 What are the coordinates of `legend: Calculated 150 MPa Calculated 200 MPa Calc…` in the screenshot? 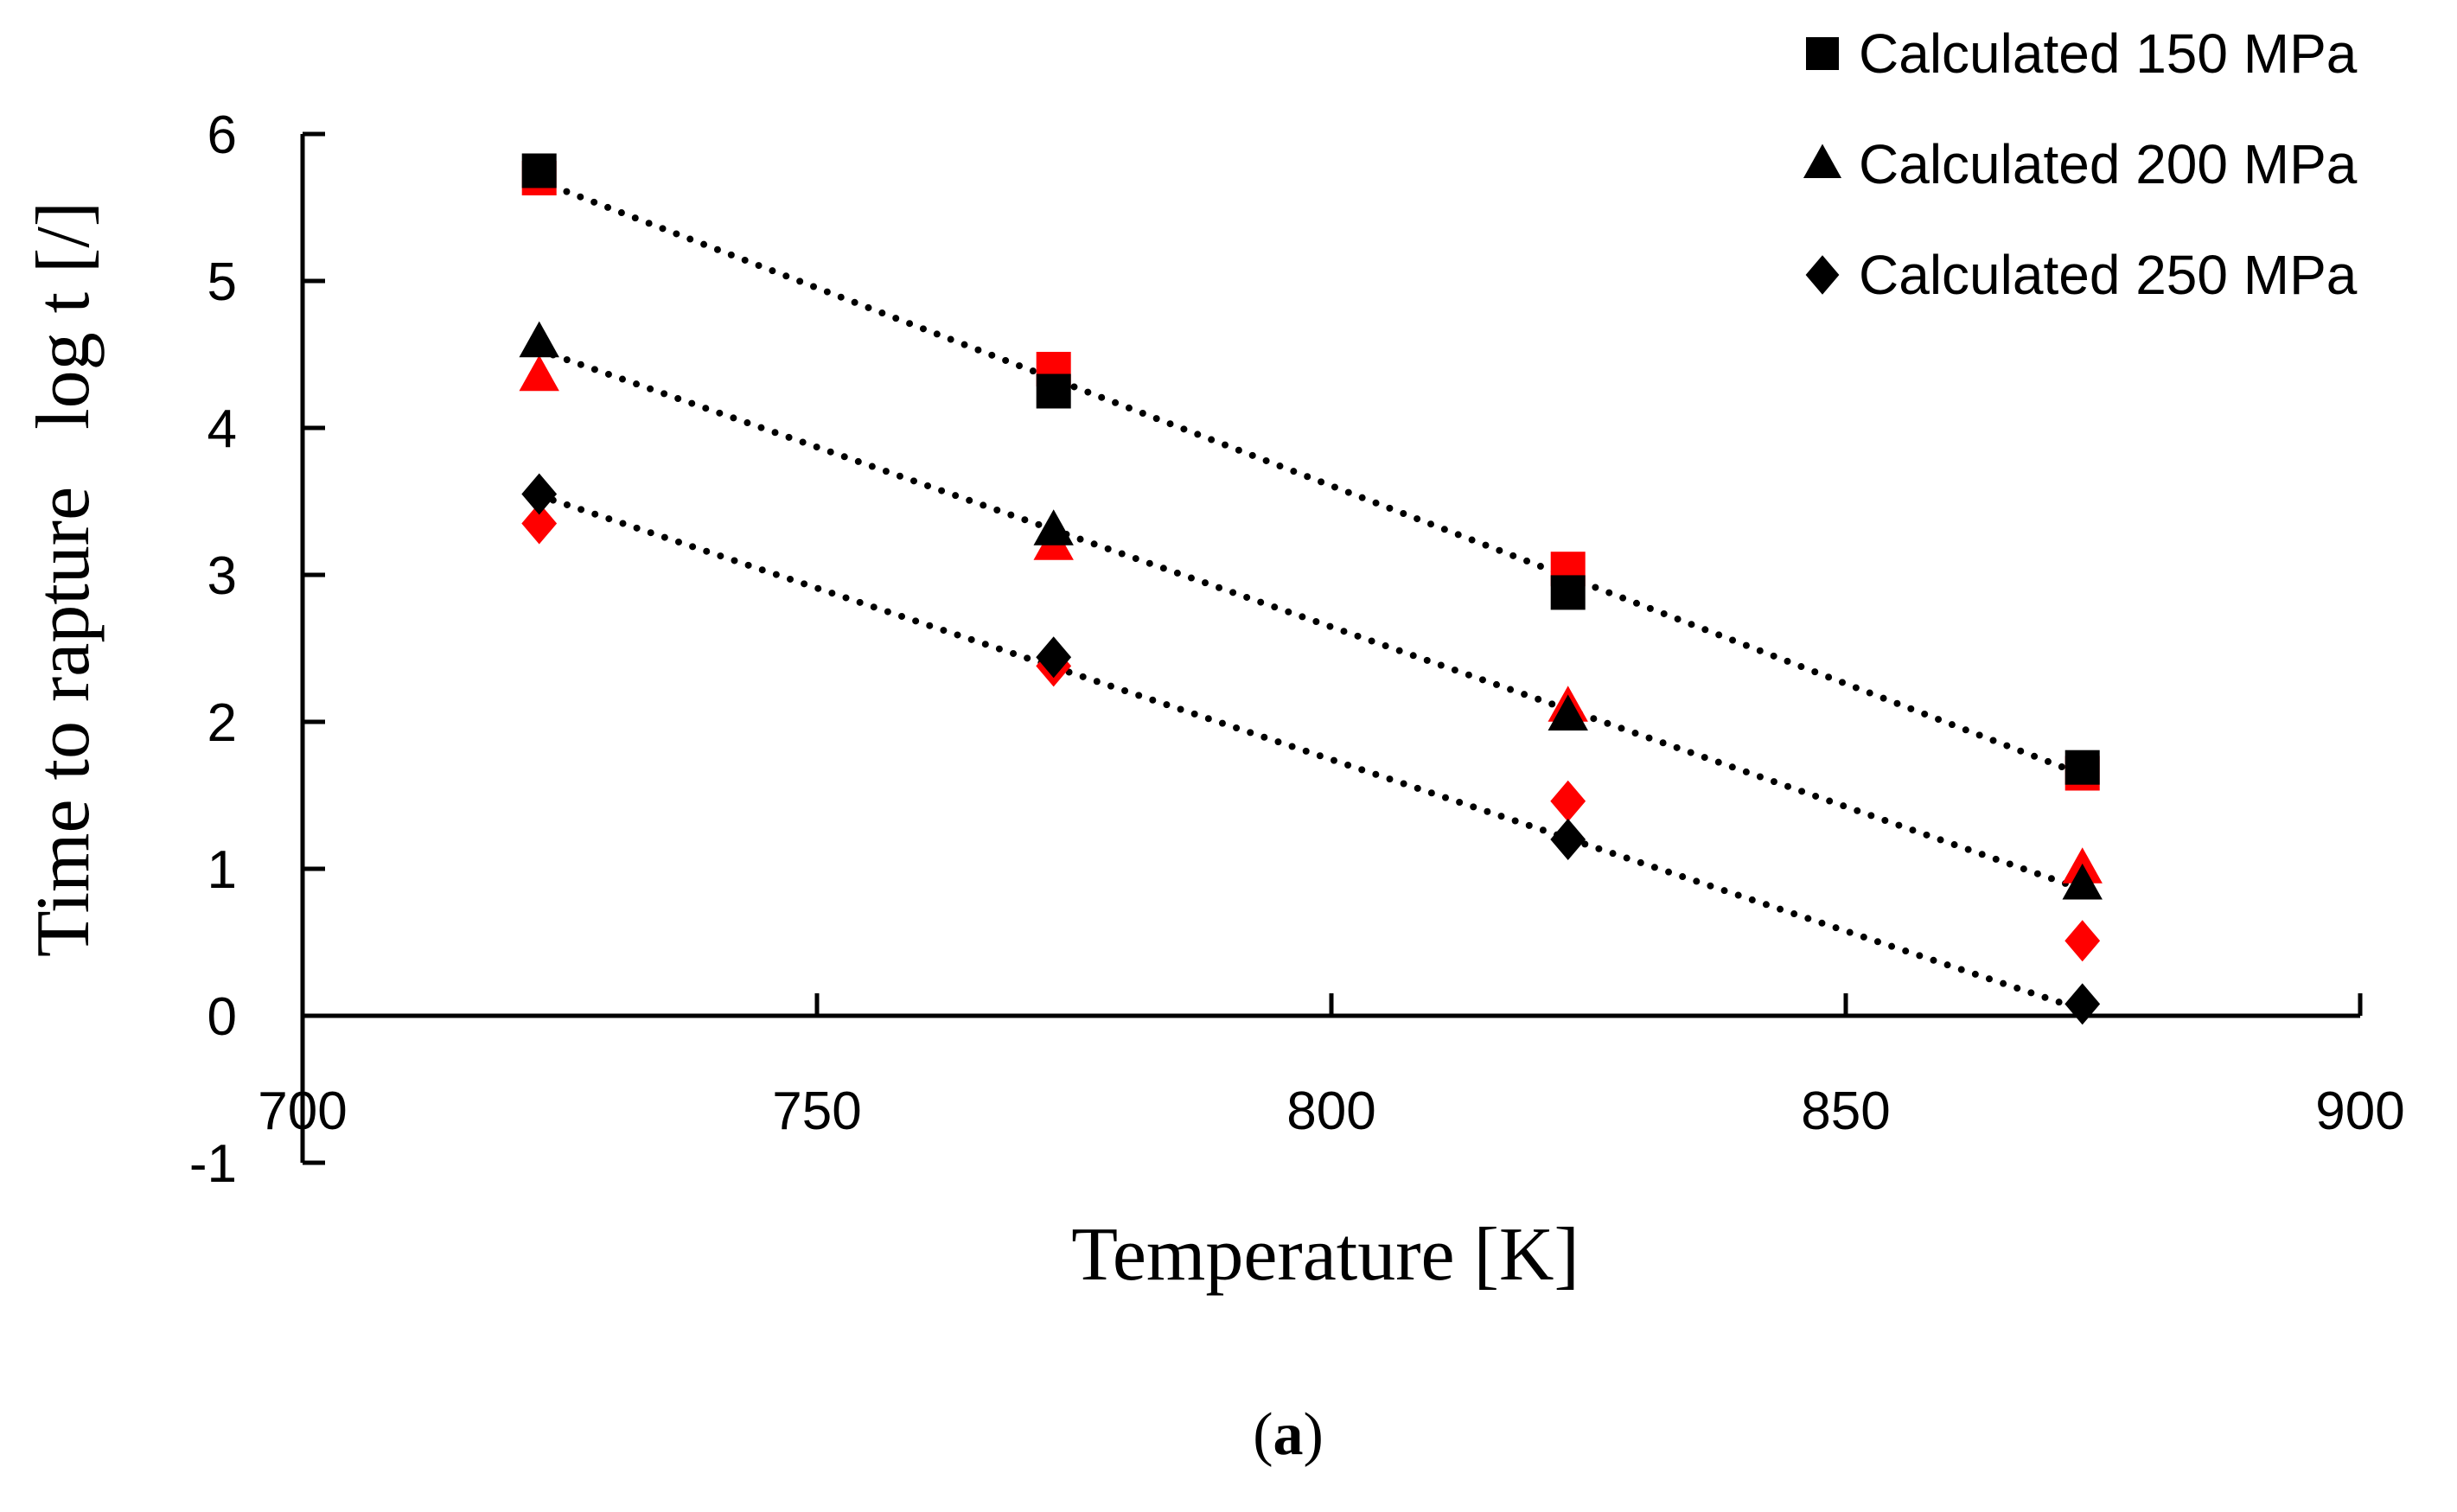 It's located at (2080, 164).